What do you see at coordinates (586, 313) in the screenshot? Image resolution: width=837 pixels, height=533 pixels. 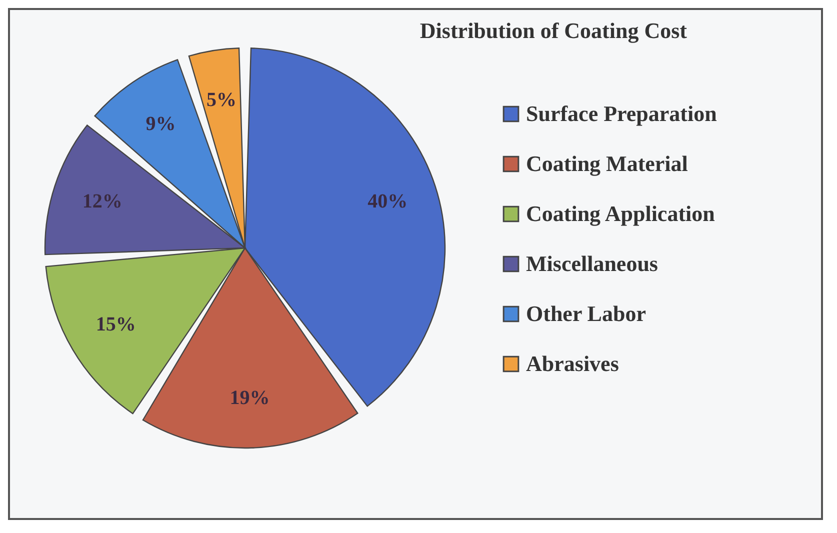 I see `legend-label: Other Labor` at bounding box center [586, 313].